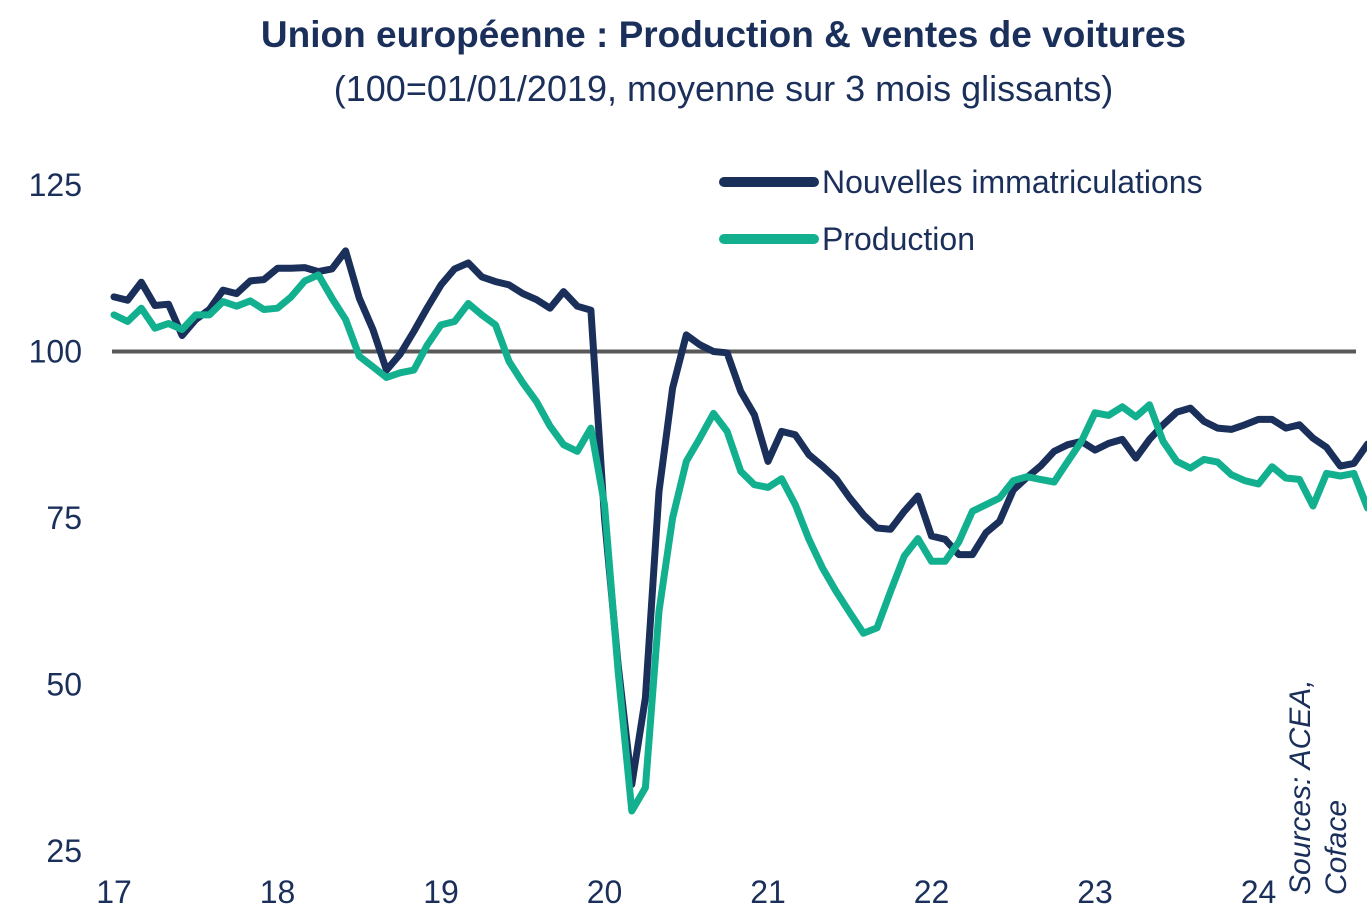 The height and width of the screenshot is (922, 1367). Describe the element at coordinates (605, 892) in the screenshot. I see `x-tick-label: 20` at that location.